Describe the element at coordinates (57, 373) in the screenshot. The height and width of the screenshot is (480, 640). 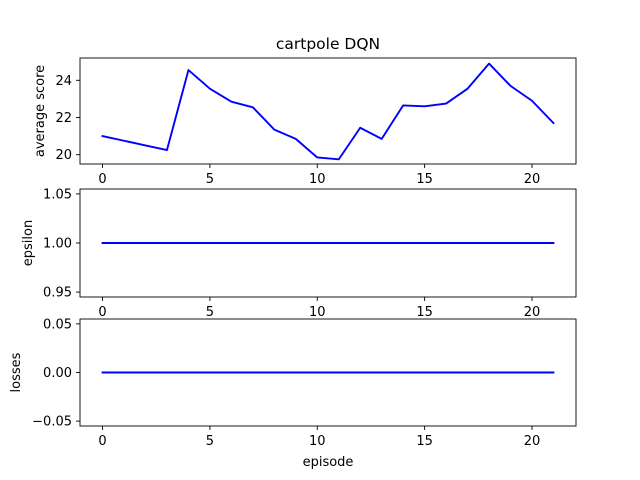
I see `y-tick-label: 0.00` at that location.